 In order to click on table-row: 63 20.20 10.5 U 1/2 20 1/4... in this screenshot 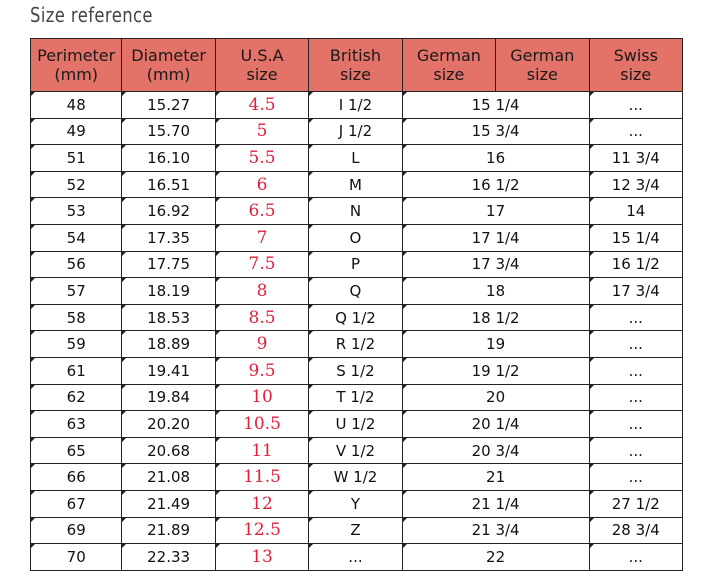, I will do `click(356, 424)`.